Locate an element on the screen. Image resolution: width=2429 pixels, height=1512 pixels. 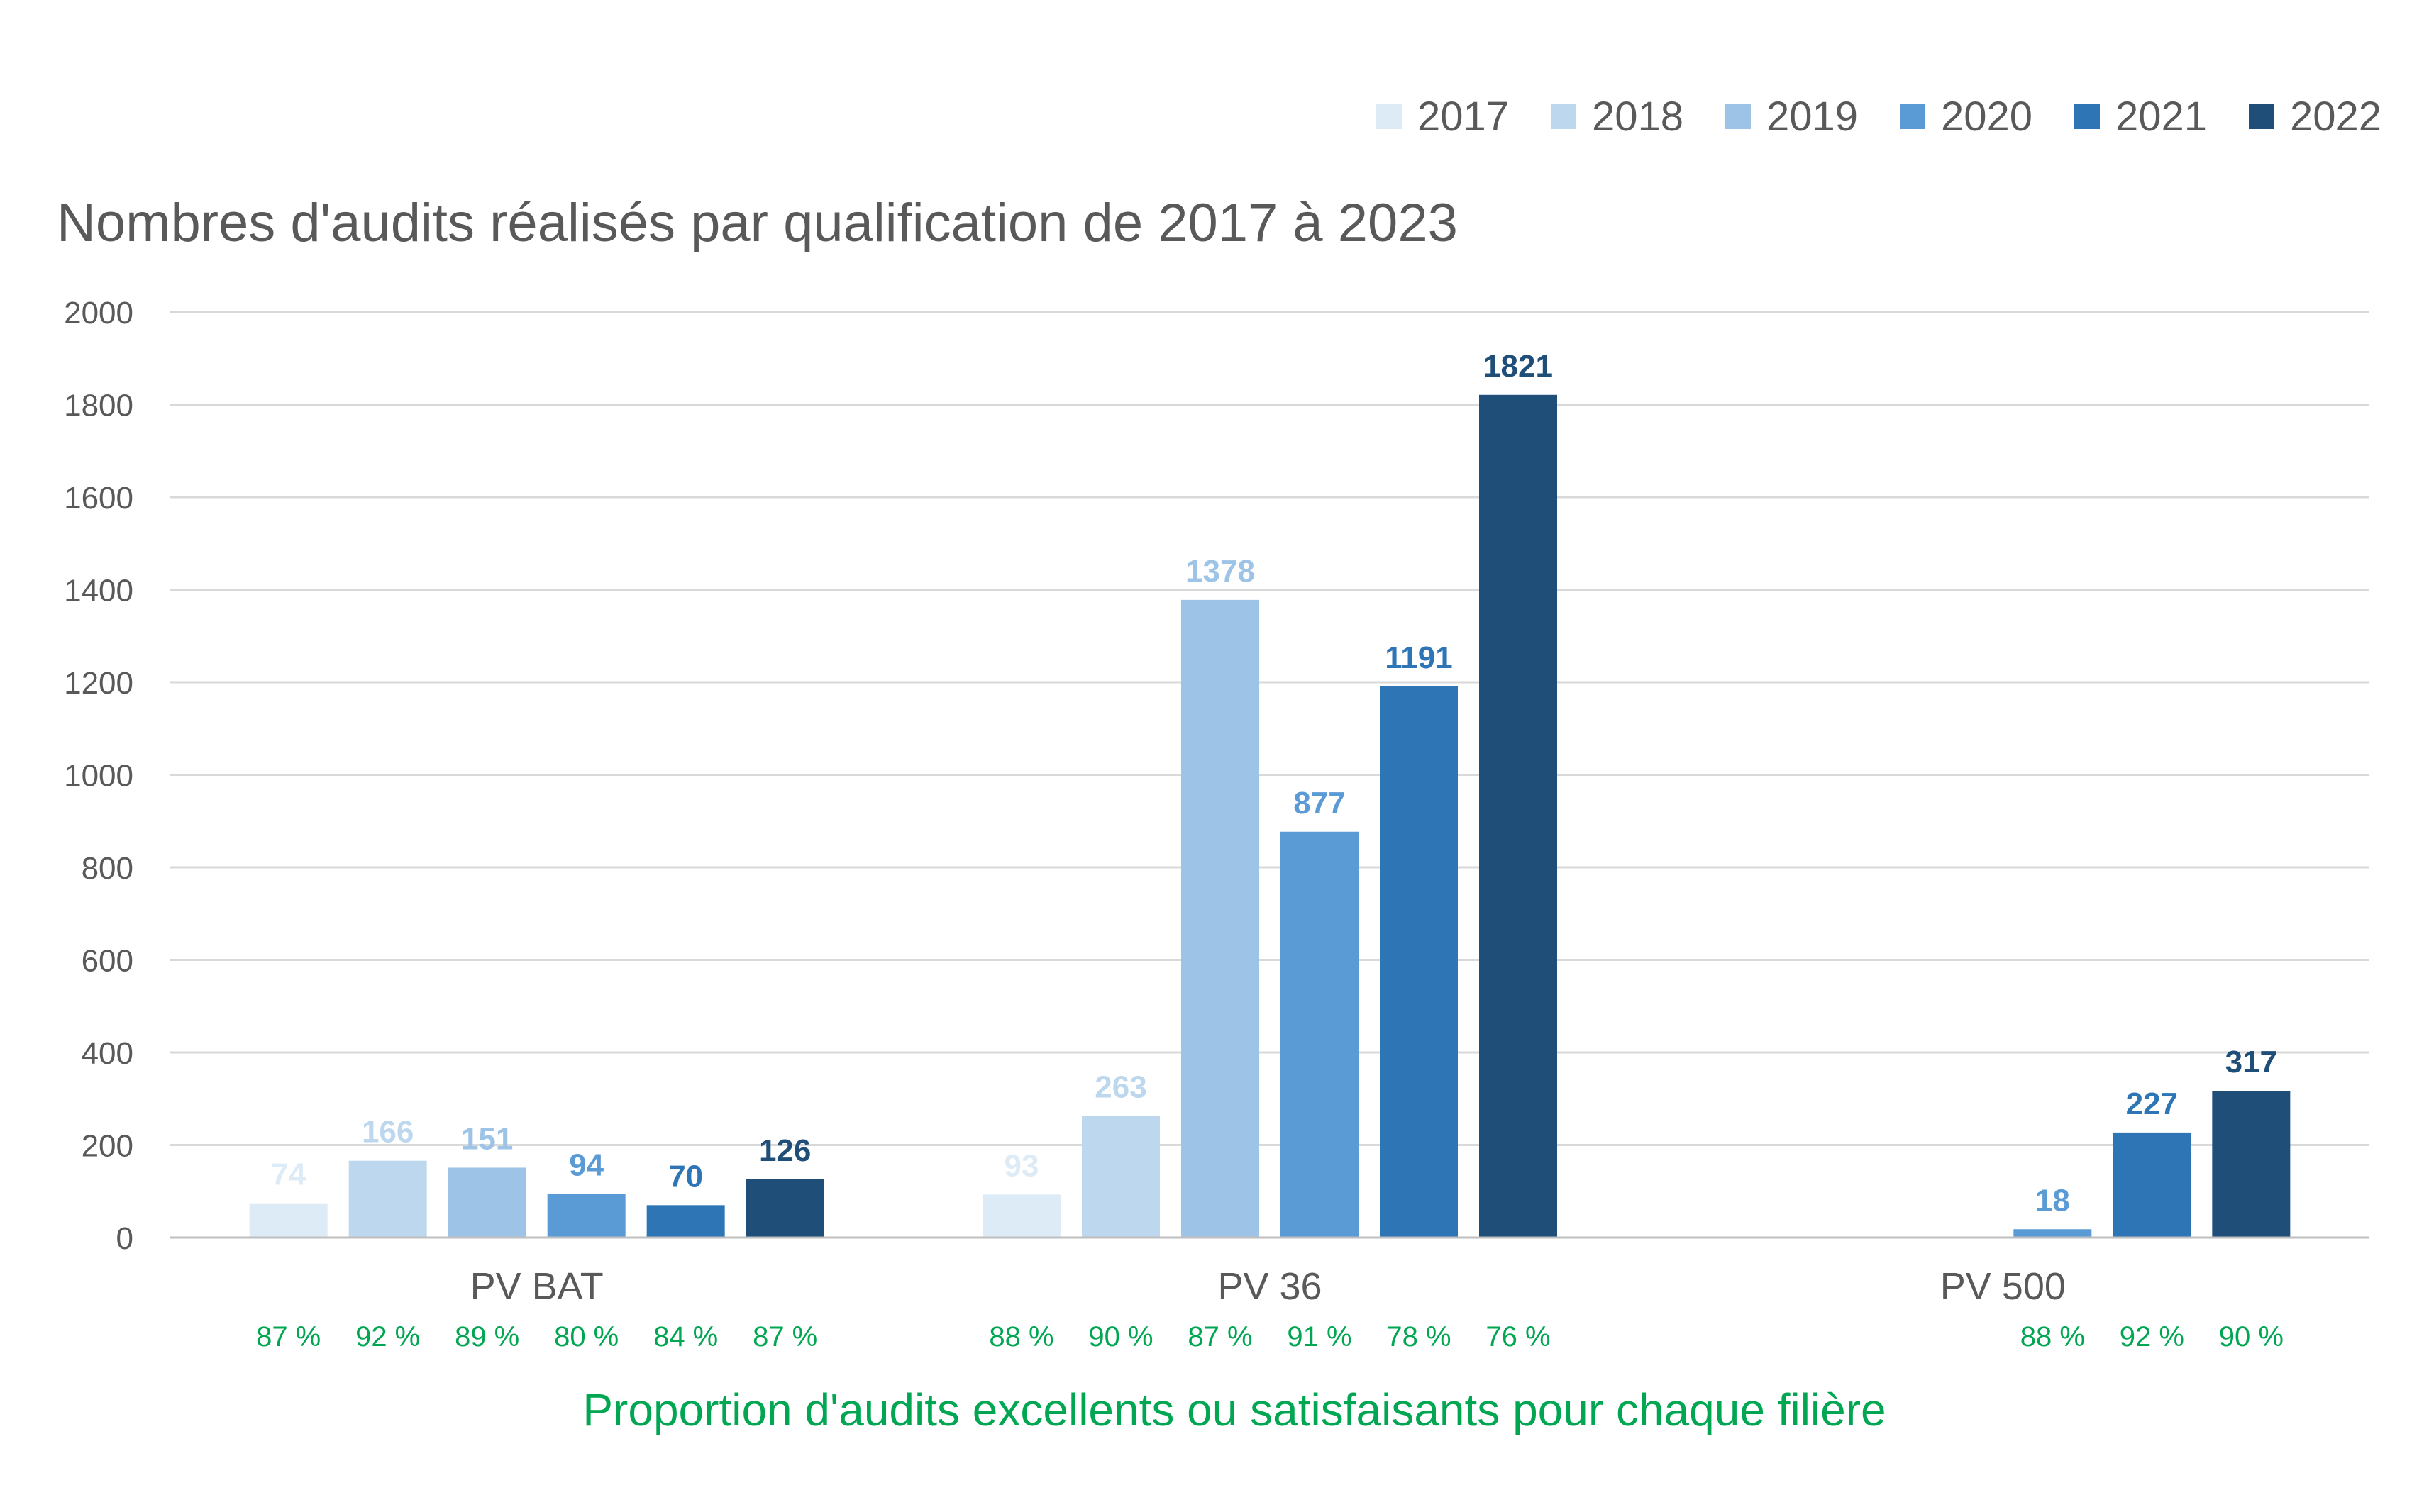
bar-pv-36-2022 is located at coordinates (1518, 816).